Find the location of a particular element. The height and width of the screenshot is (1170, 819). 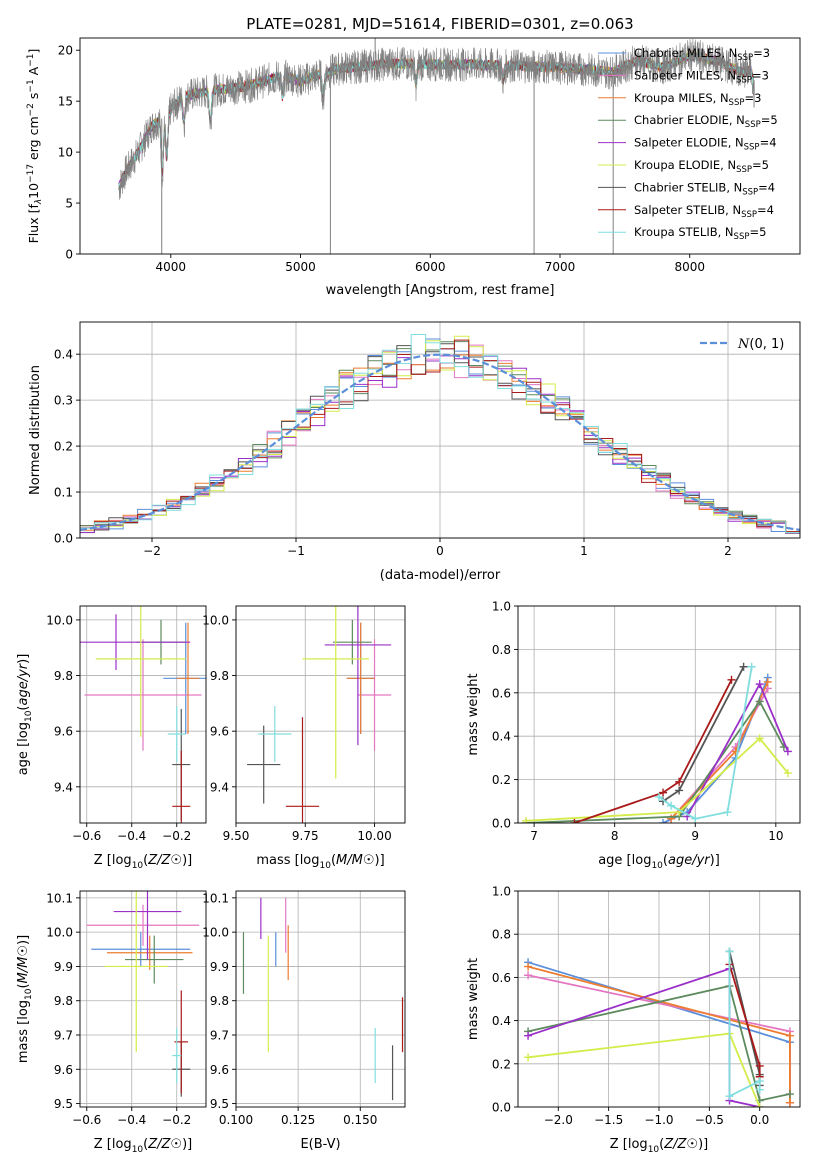

y-tick-label: 9.8 is located at coordinates (63, 1001).